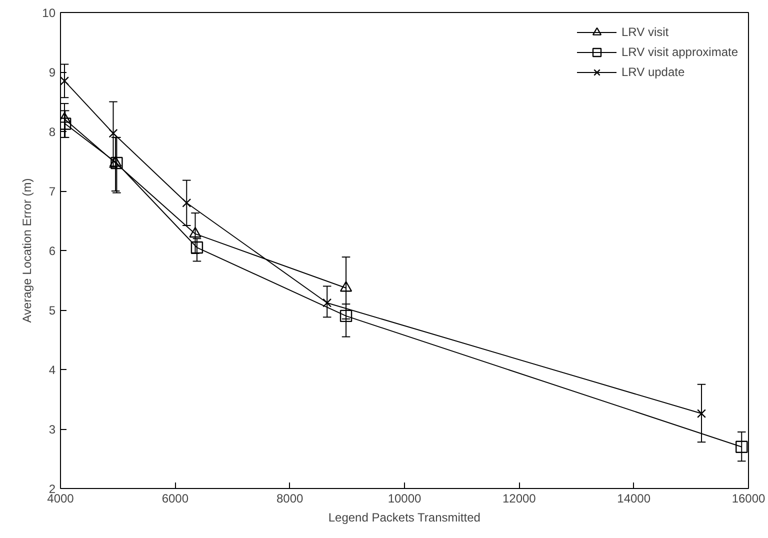  Describe the element at coordinates (405, 499) in the screenshot. I see `x-tick-label: 10000` at that location.